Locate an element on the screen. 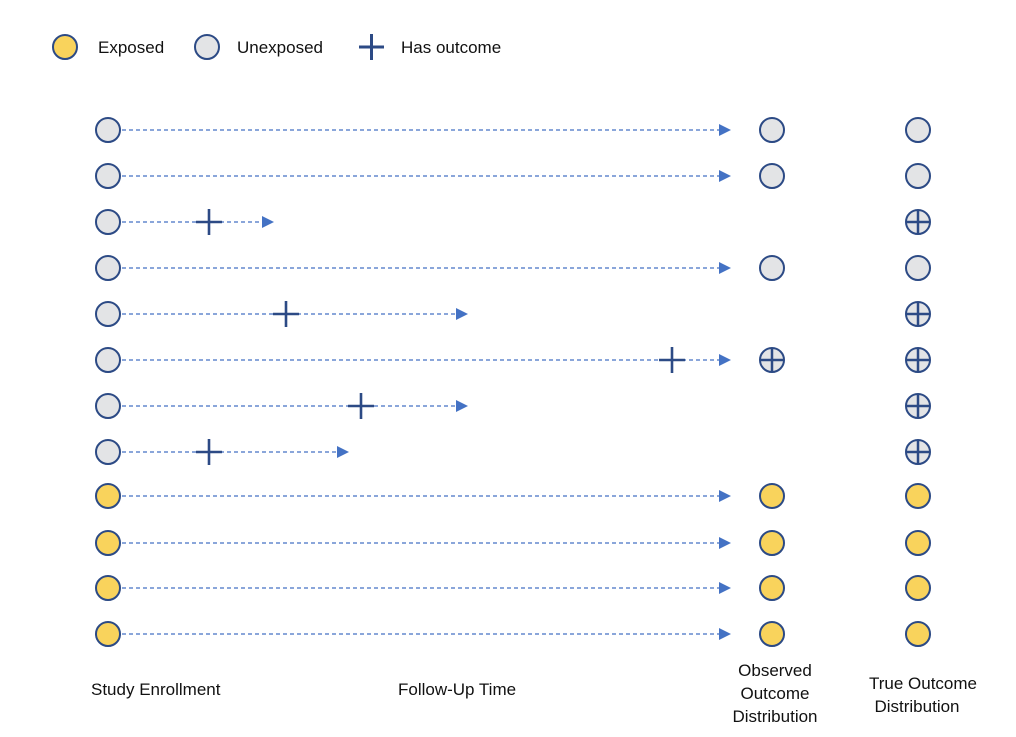 Image resolution: width=1016 pixels, height=737 pixels. legend-outcome-label: Has outcome is located at coordinates (451, 47).